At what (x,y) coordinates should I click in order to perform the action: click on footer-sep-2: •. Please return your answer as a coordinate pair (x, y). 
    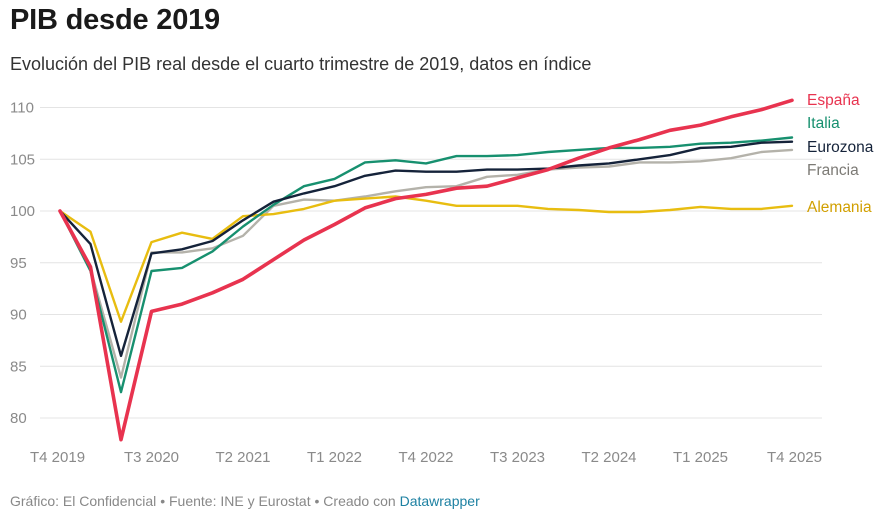
    Looking at the image, I should click on (317, 501).